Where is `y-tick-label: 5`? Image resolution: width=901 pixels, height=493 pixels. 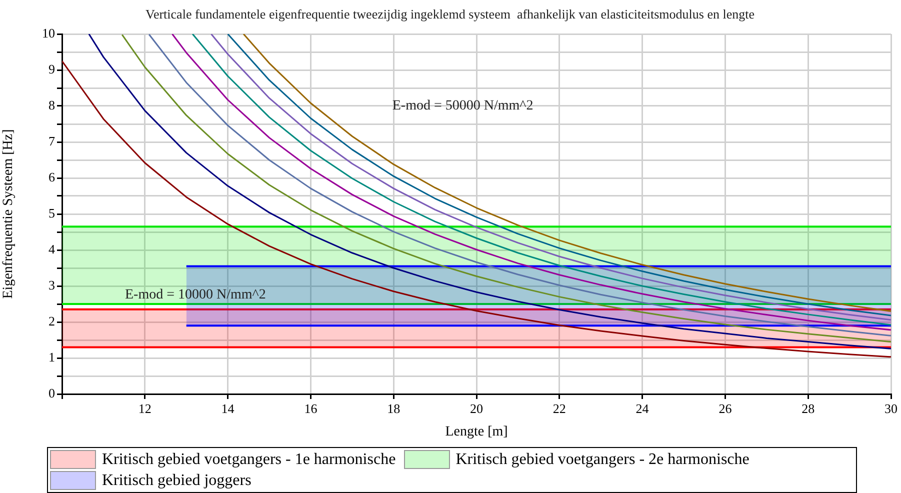 y-tick-label: 5 is located at coordinates (51, 212).